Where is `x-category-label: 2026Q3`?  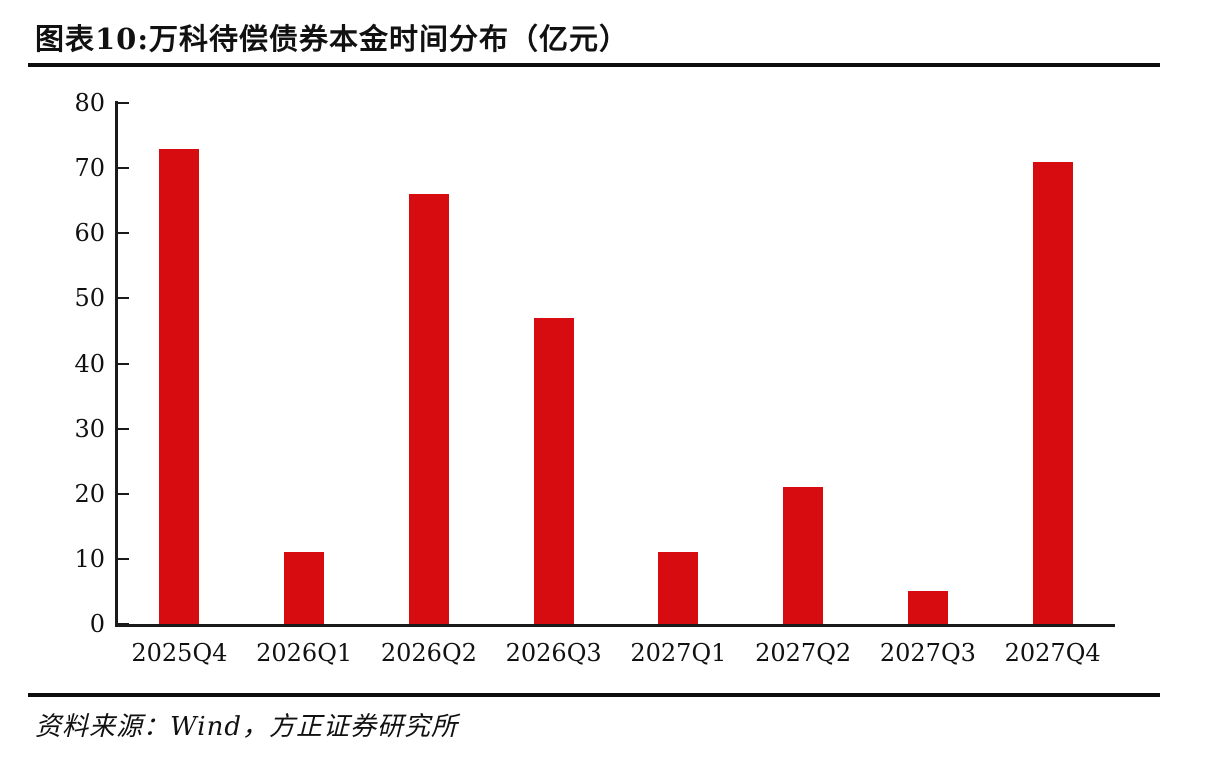
x-category-label: 2026Q3 is located at coordinates (553, 653).